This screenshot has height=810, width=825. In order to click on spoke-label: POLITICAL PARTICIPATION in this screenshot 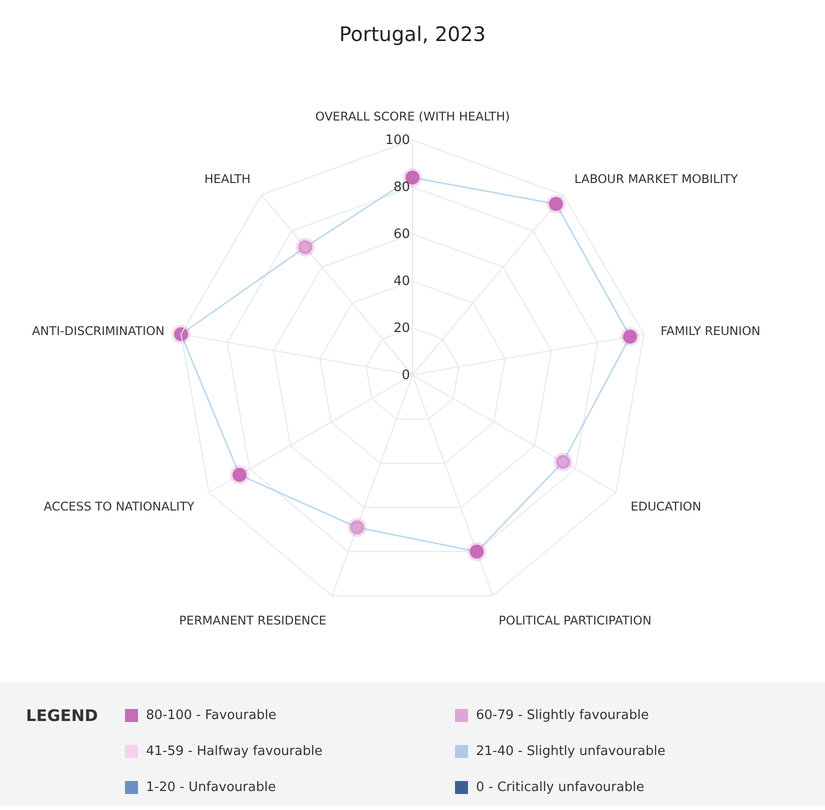, I will do `click(575, 620)`.